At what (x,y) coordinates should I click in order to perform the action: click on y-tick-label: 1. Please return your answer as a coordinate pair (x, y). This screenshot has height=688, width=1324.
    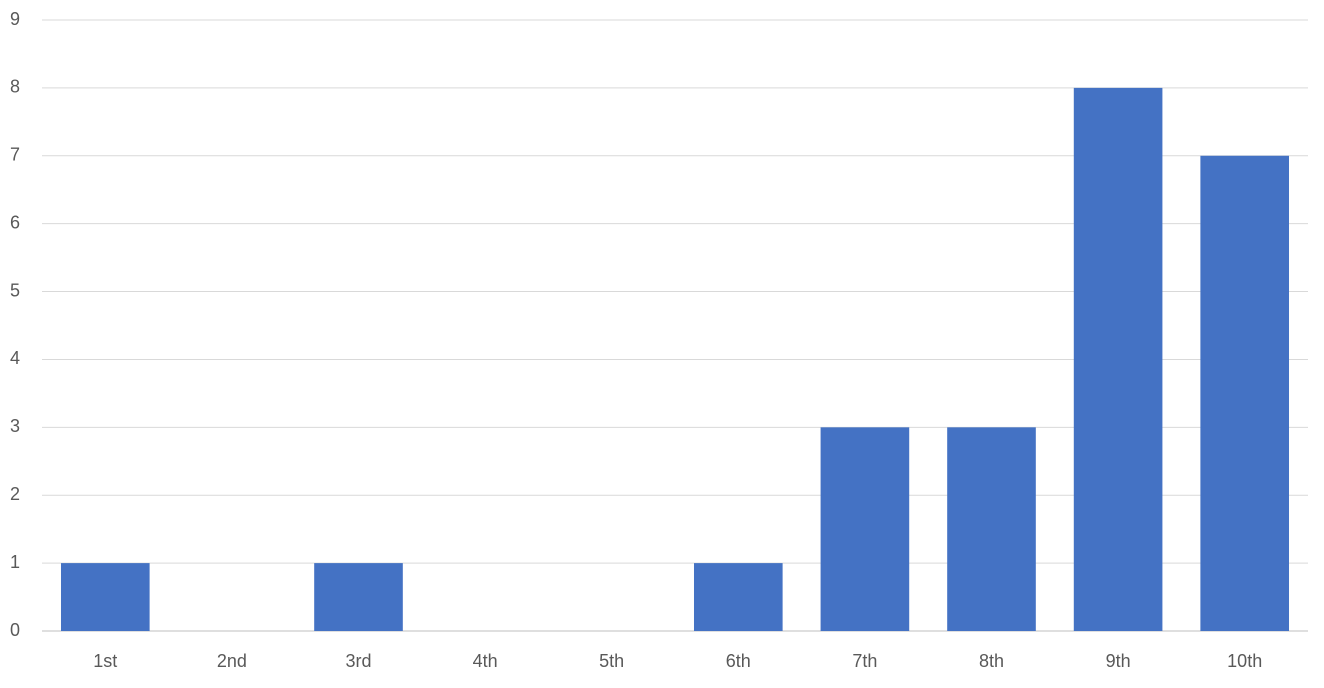
    Looking at the image, I should click on (15, 562).